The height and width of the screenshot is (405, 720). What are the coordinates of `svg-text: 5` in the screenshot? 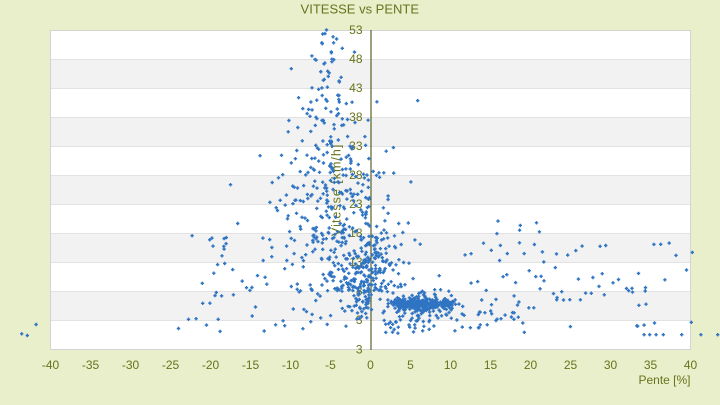 It's located at (410, 365).